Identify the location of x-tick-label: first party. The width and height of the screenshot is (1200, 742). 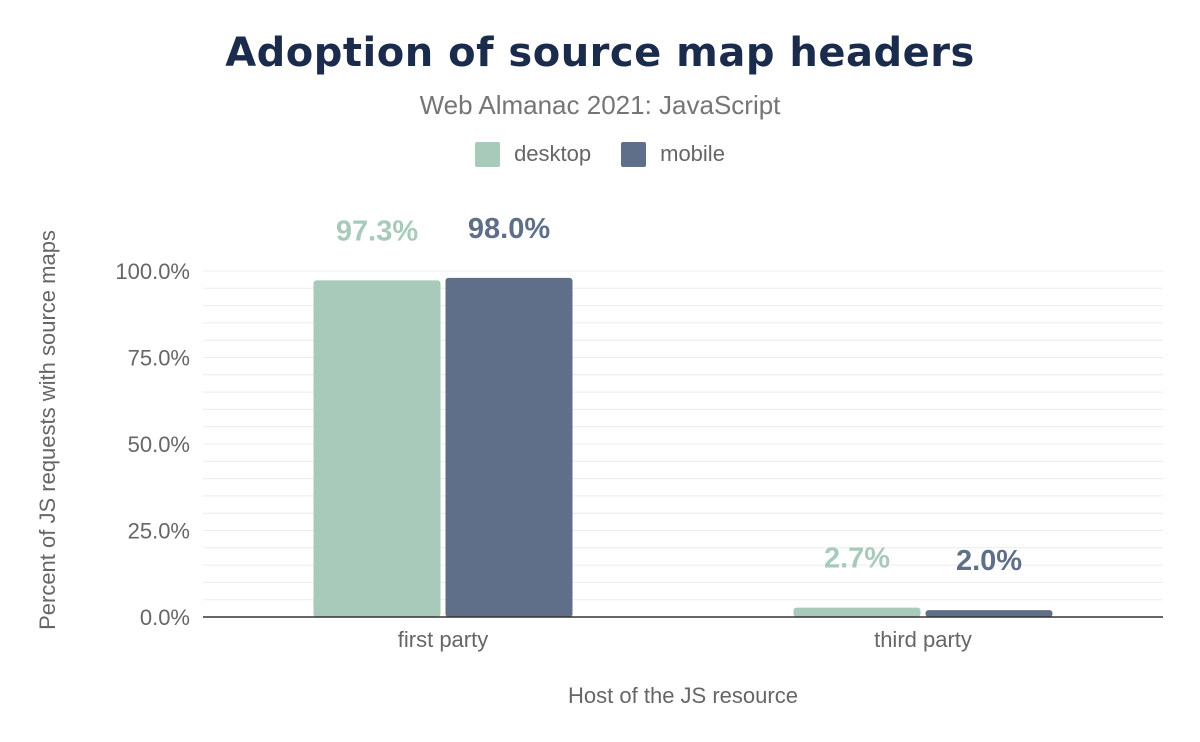
(443, 639).